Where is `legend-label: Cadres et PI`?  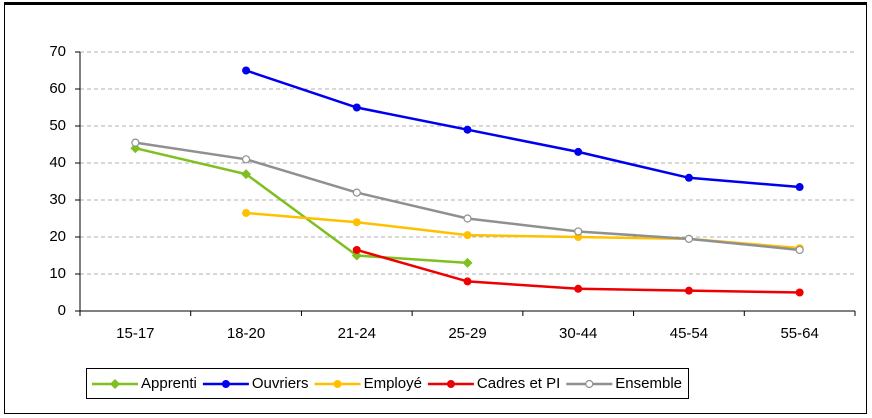 legend-label: Cadres et PI is located at coordinates (518, 383).